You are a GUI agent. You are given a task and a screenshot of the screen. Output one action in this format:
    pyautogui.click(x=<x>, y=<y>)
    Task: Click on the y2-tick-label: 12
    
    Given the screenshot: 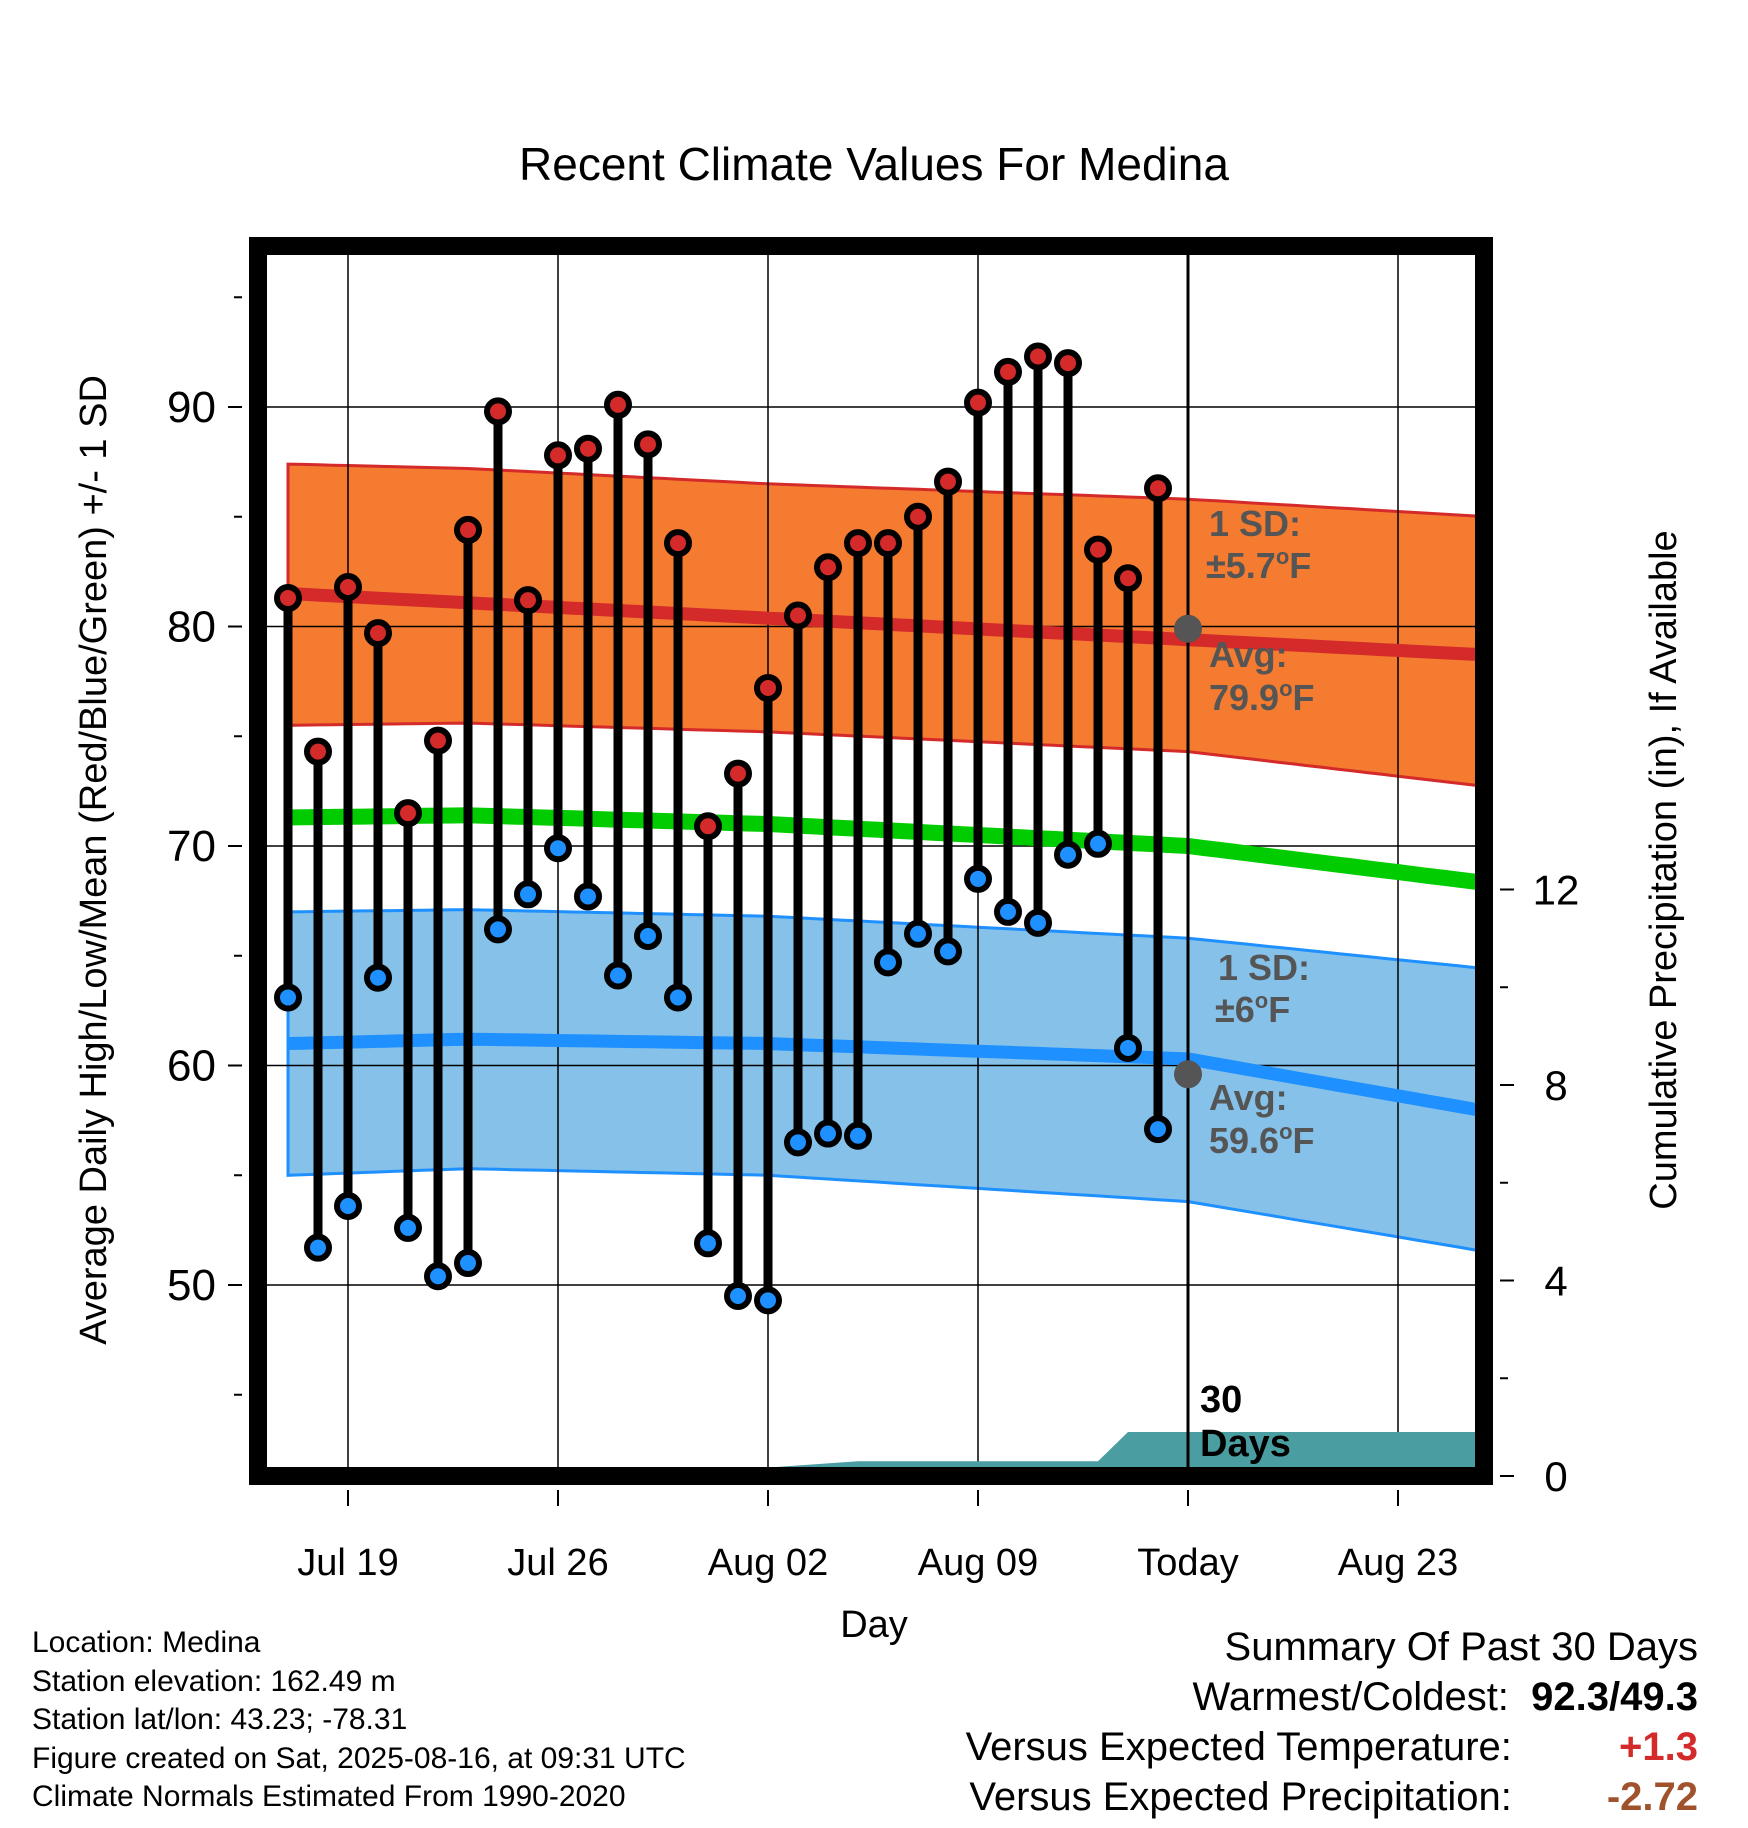 What is the action you would take?
    pyautogui.click(x=1556, y=890)
    